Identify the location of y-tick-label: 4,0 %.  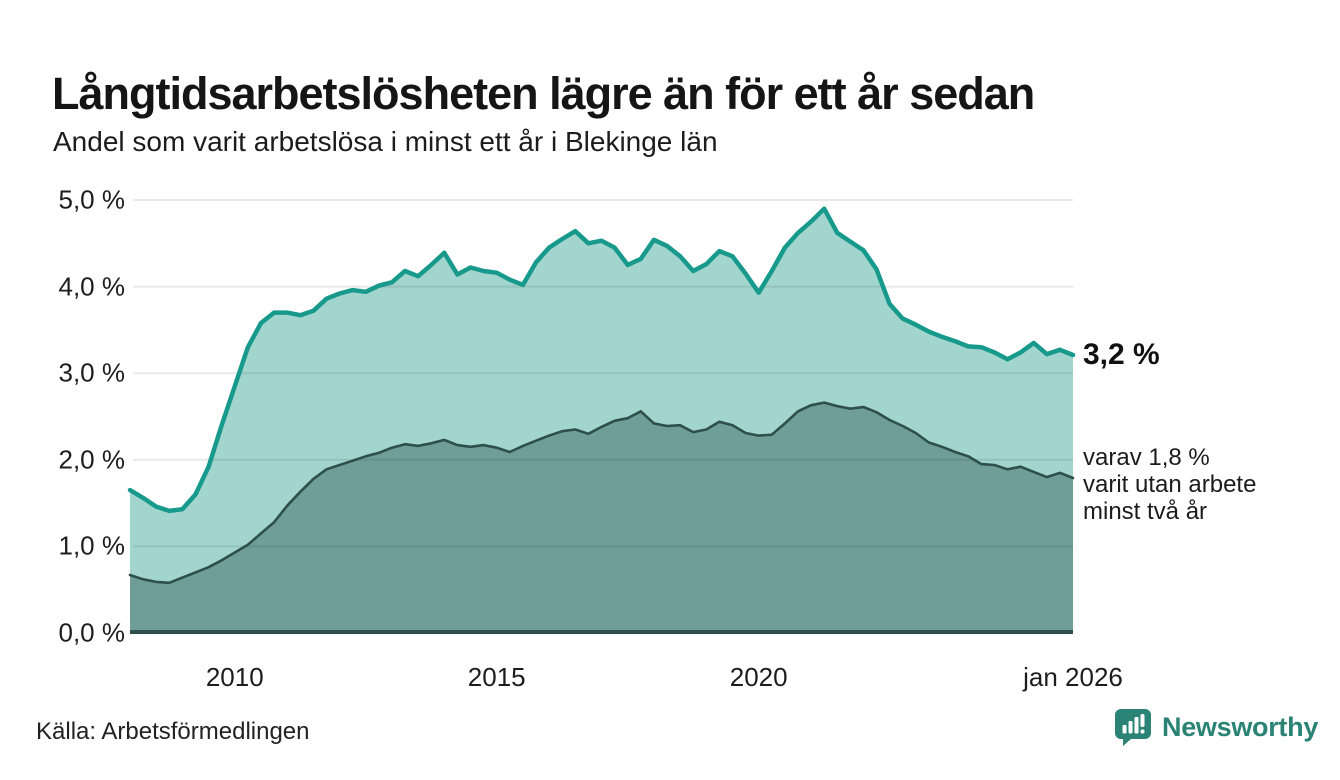
(92, 286).